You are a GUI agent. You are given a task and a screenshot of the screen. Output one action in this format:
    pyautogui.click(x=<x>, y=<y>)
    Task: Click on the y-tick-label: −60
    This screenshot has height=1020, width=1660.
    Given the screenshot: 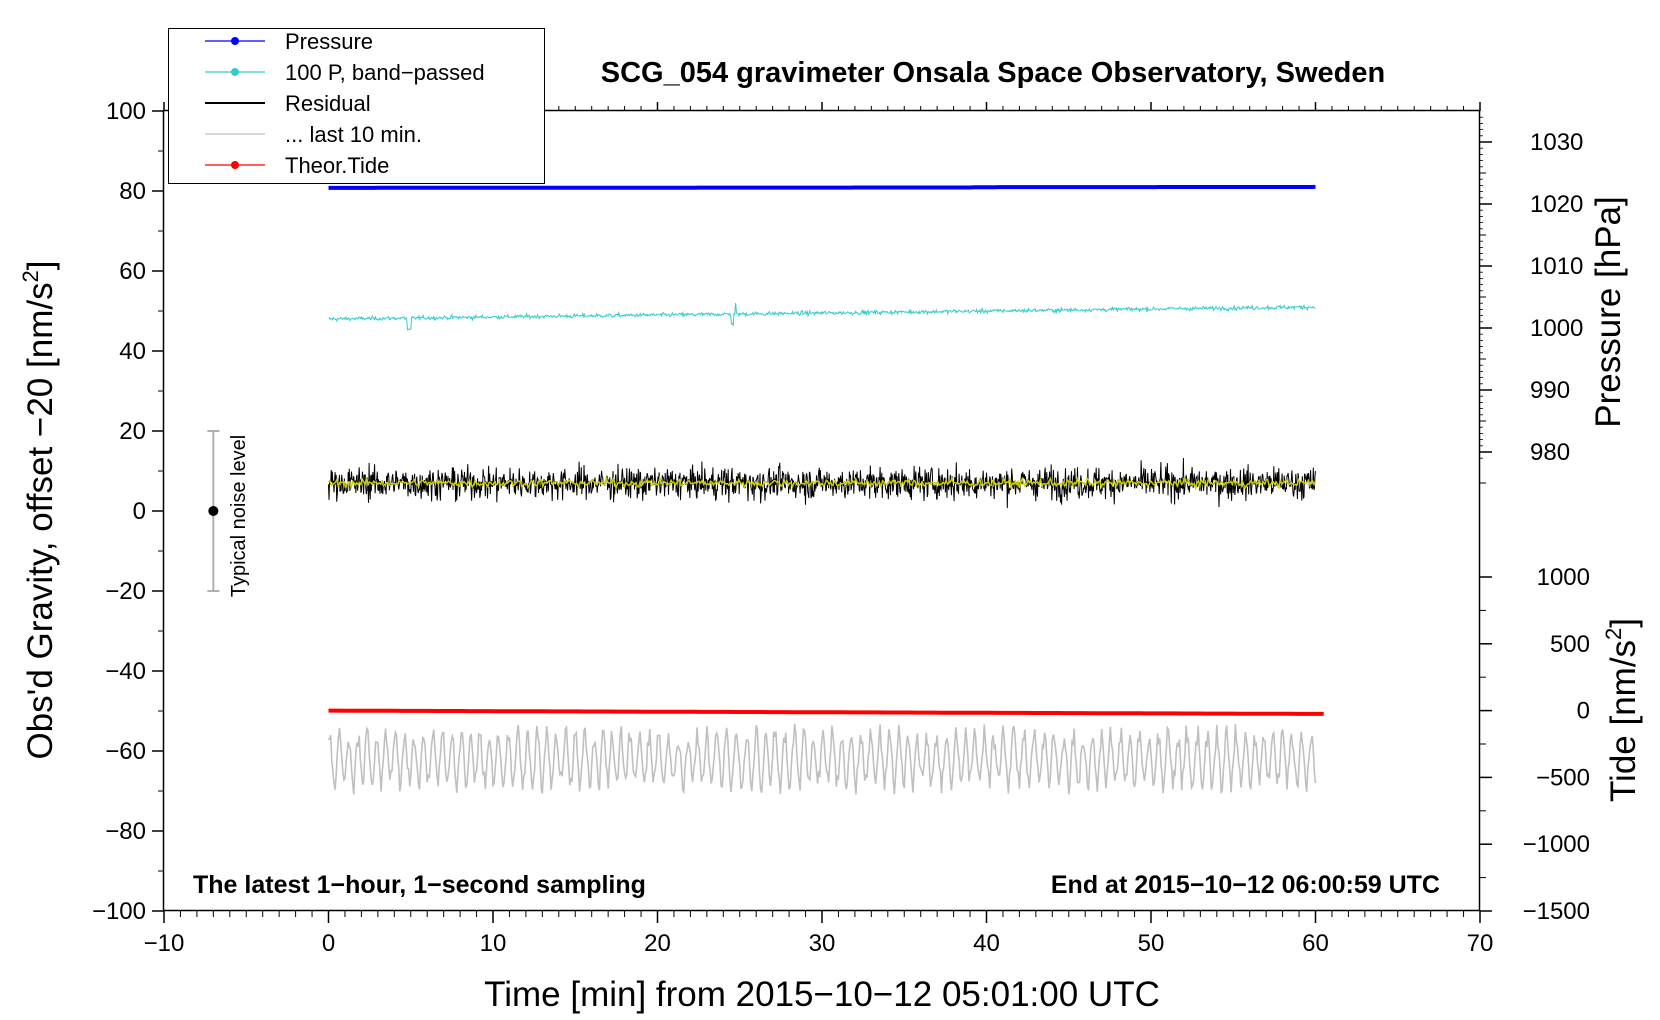 What is the action you would take?
    pyautogui.click(x=125, y=751)
    